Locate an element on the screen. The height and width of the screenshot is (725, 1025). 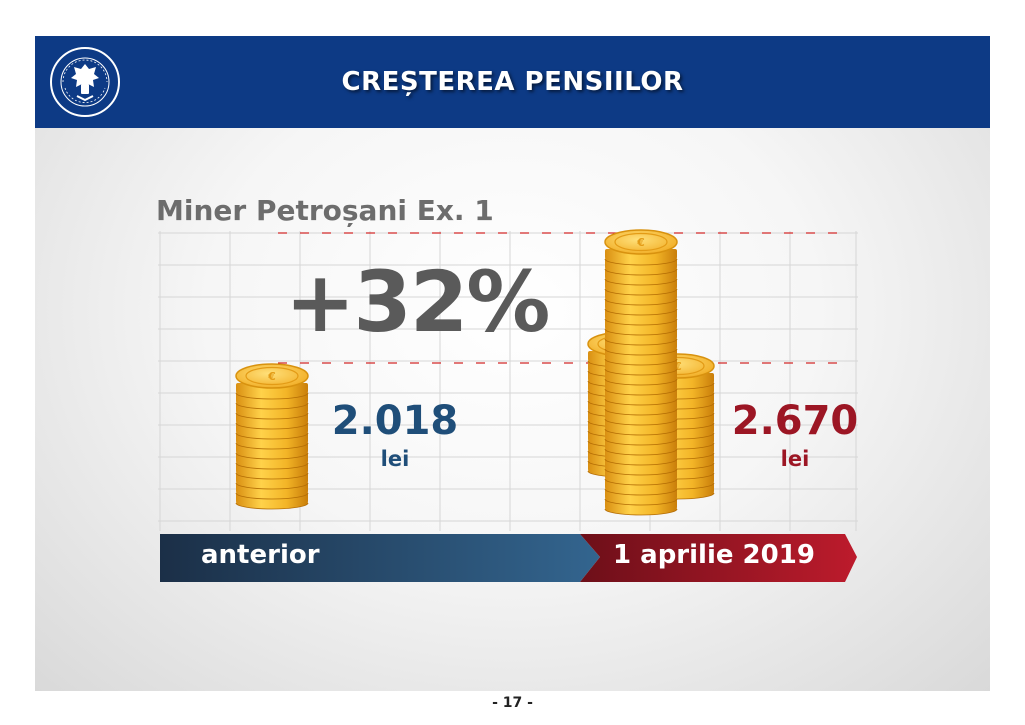
romanian-government-seal-icon is located at coordinates (85, 82).